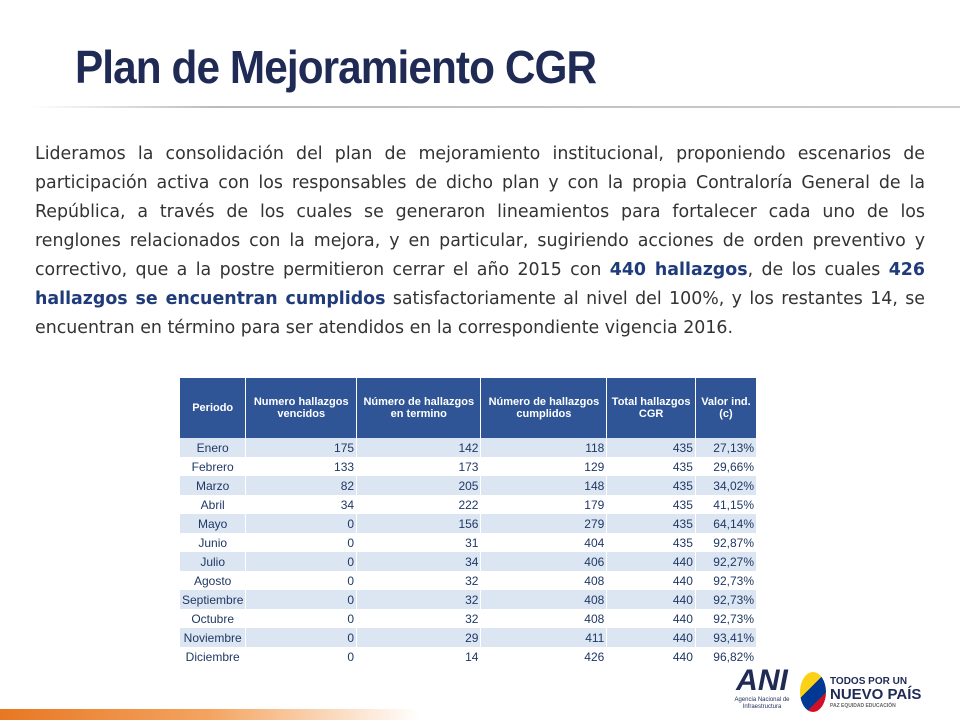 The height and width of the screenshot is (720, 960). What do you see at coordinates (762, 680) in the screenshot?
I see `logo-mark: ANI` at bounding box center [762, 680].